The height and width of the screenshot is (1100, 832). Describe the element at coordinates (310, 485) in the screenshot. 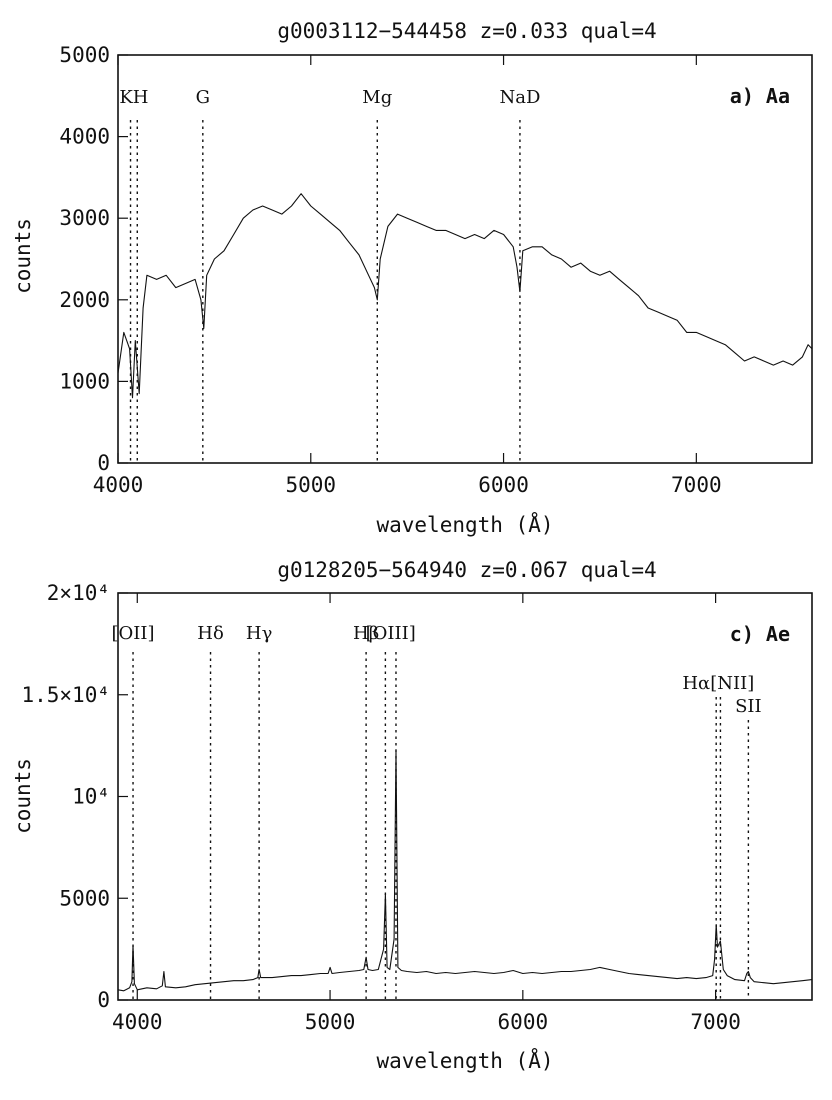

I see `panel-a-x-tick-label: 5000` at that location.